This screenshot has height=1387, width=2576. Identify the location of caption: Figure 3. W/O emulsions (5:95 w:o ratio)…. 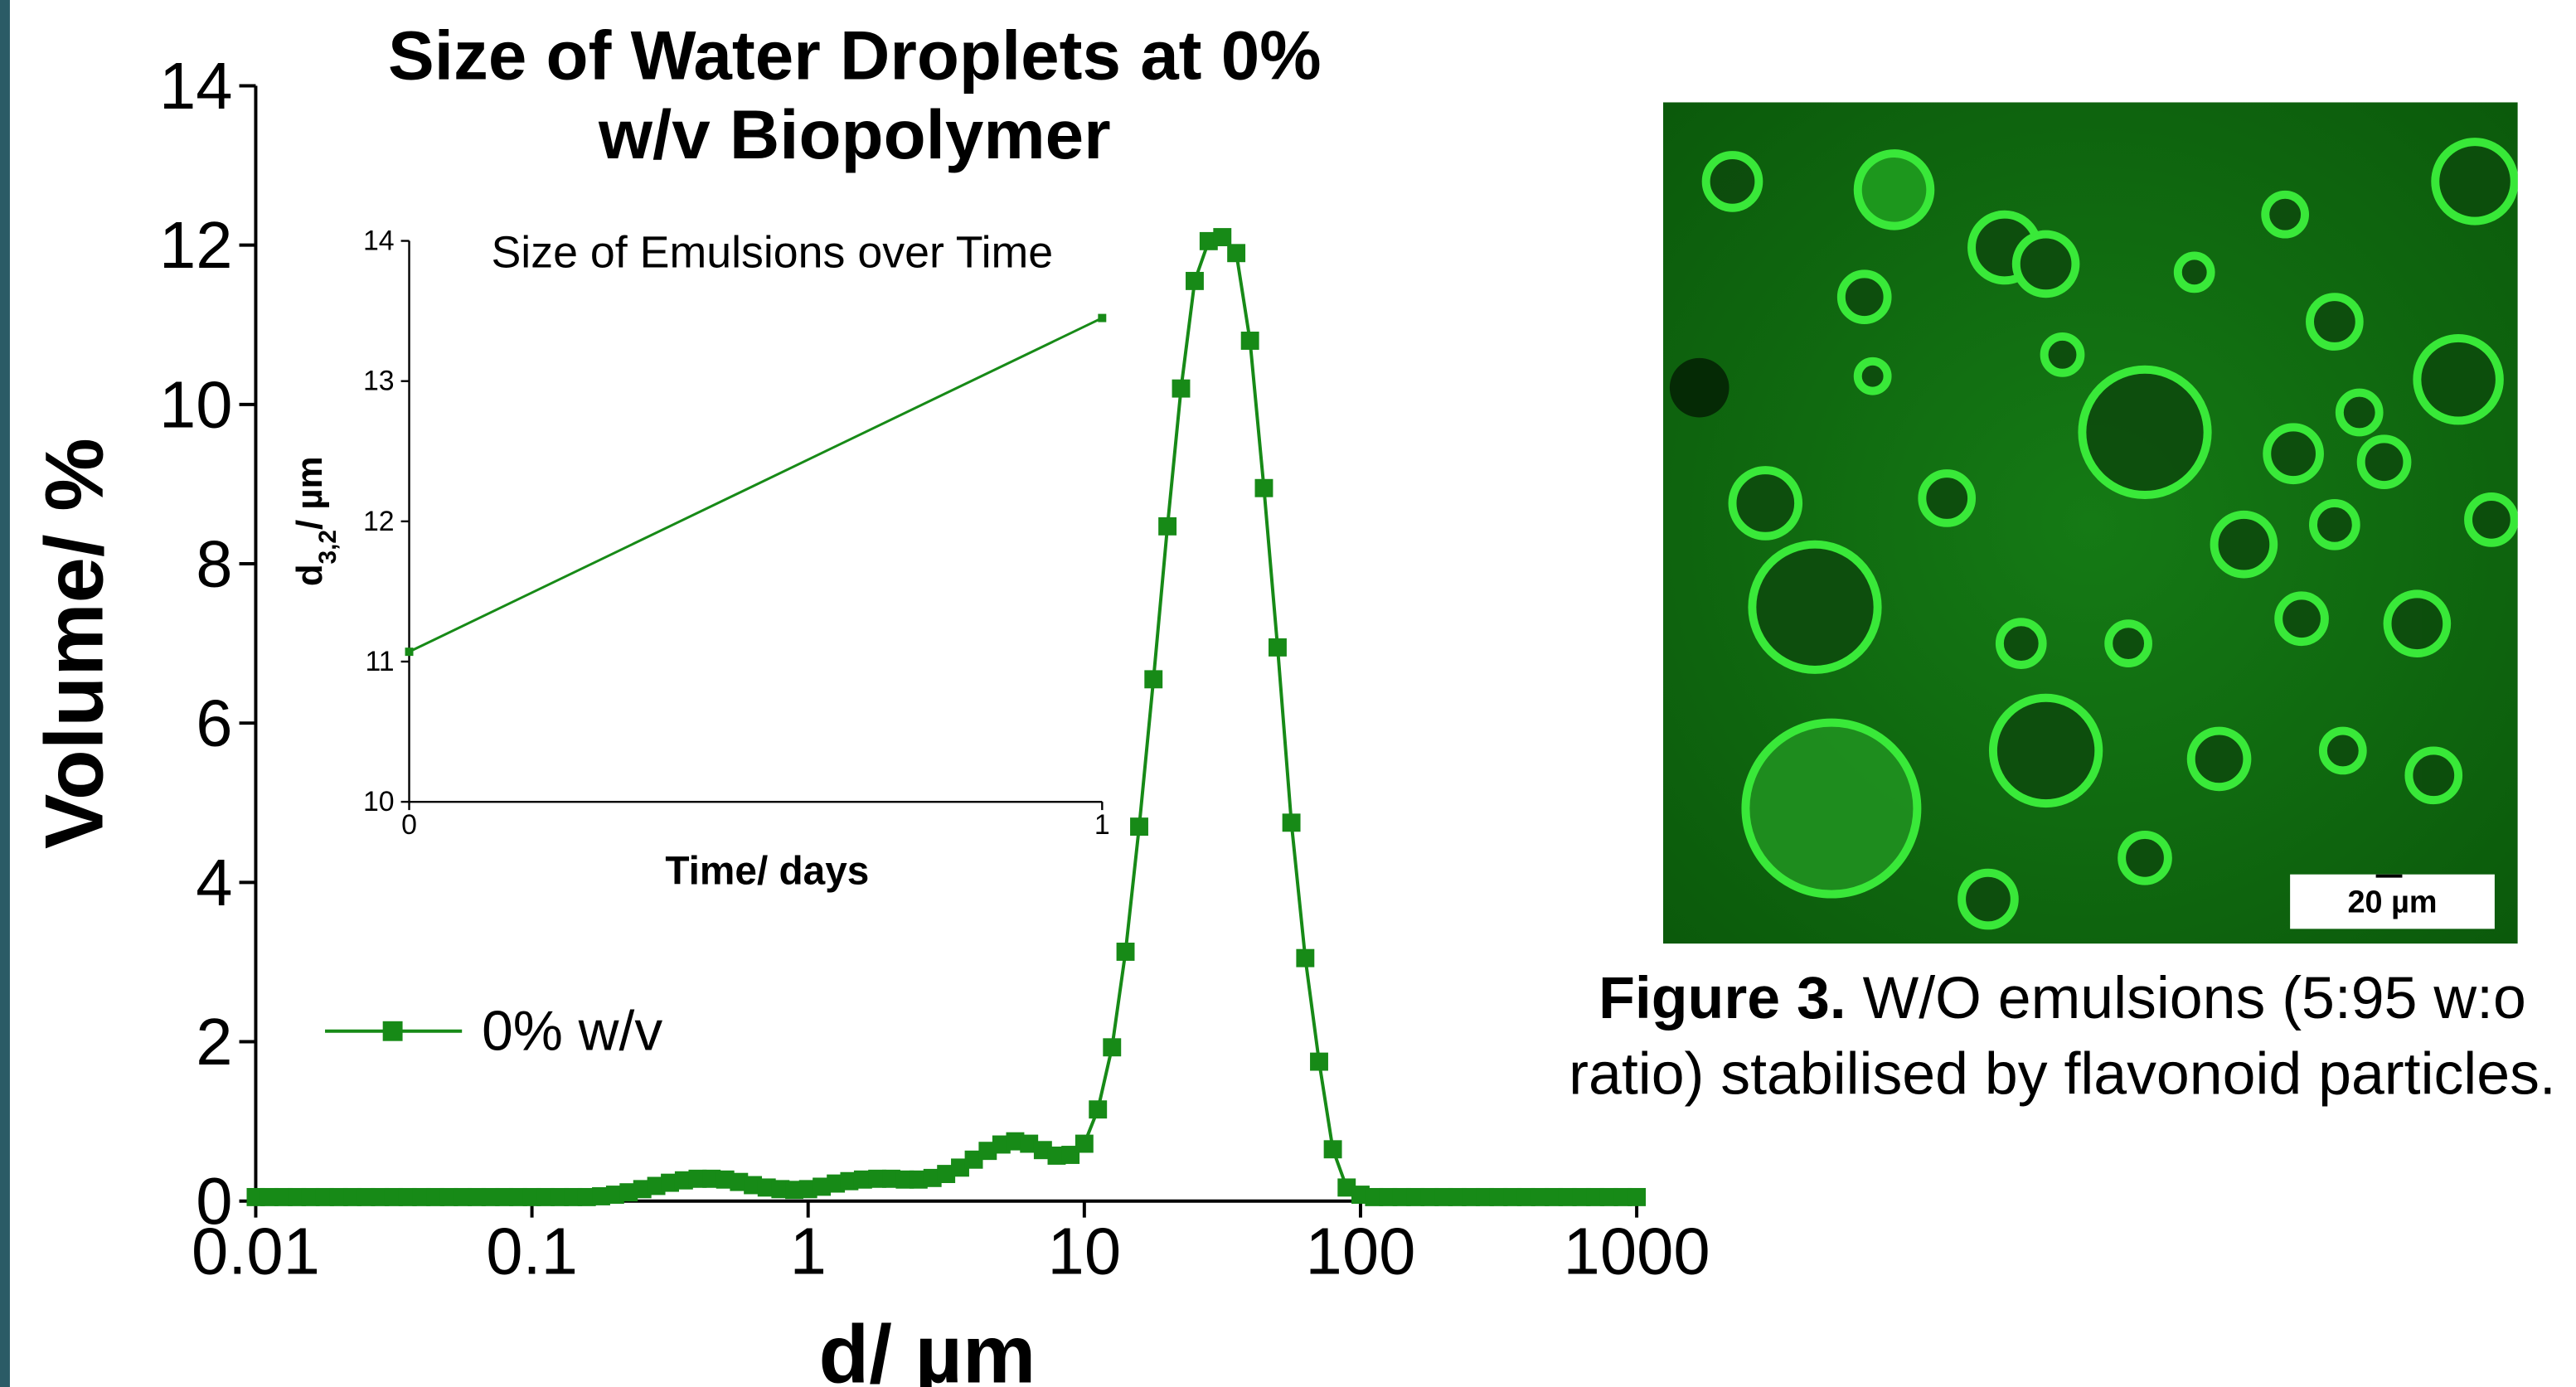
(2062, 1036).